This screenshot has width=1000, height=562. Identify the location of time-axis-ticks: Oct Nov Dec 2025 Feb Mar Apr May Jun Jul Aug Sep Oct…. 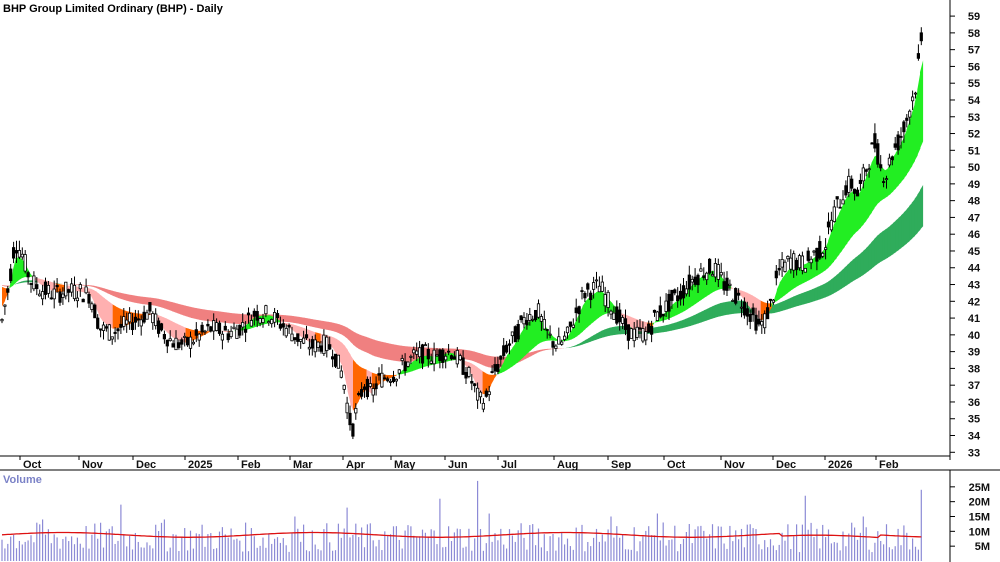
(459, 463).